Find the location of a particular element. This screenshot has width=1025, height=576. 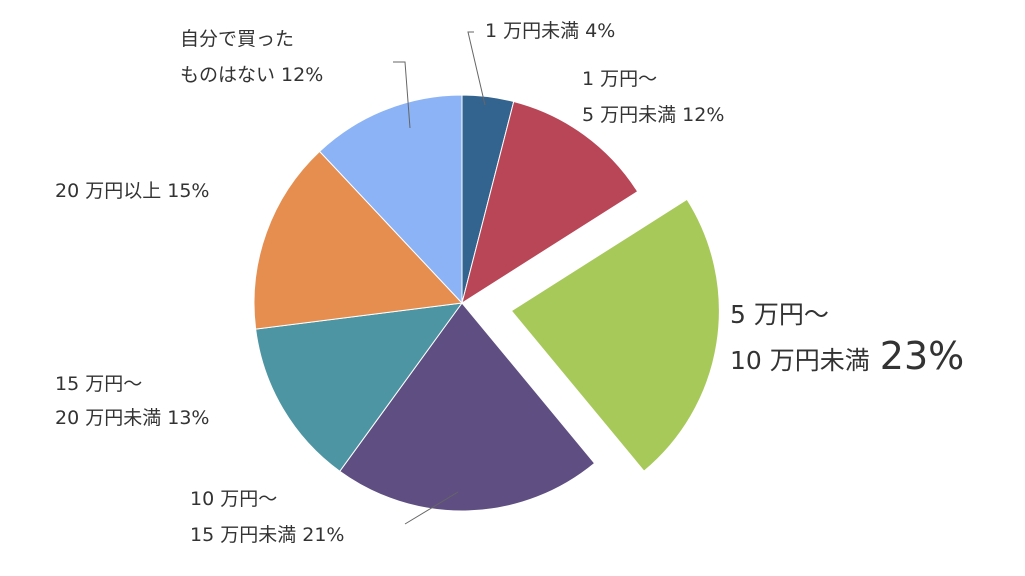

slice-label-4-line-1: 10 万円～ is located at coordinates (233, 499).